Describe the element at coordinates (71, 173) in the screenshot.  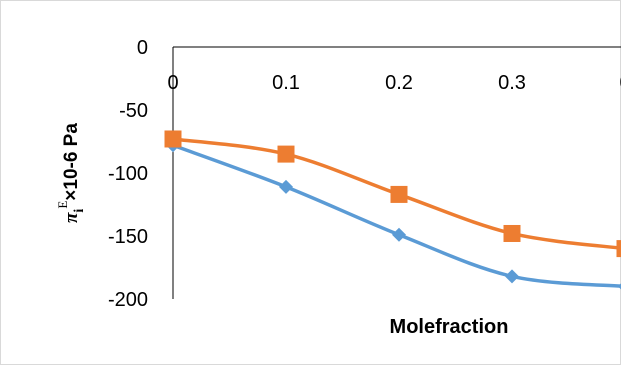
I see `y-axis-title: πiE×10-6 Pa` at that location.